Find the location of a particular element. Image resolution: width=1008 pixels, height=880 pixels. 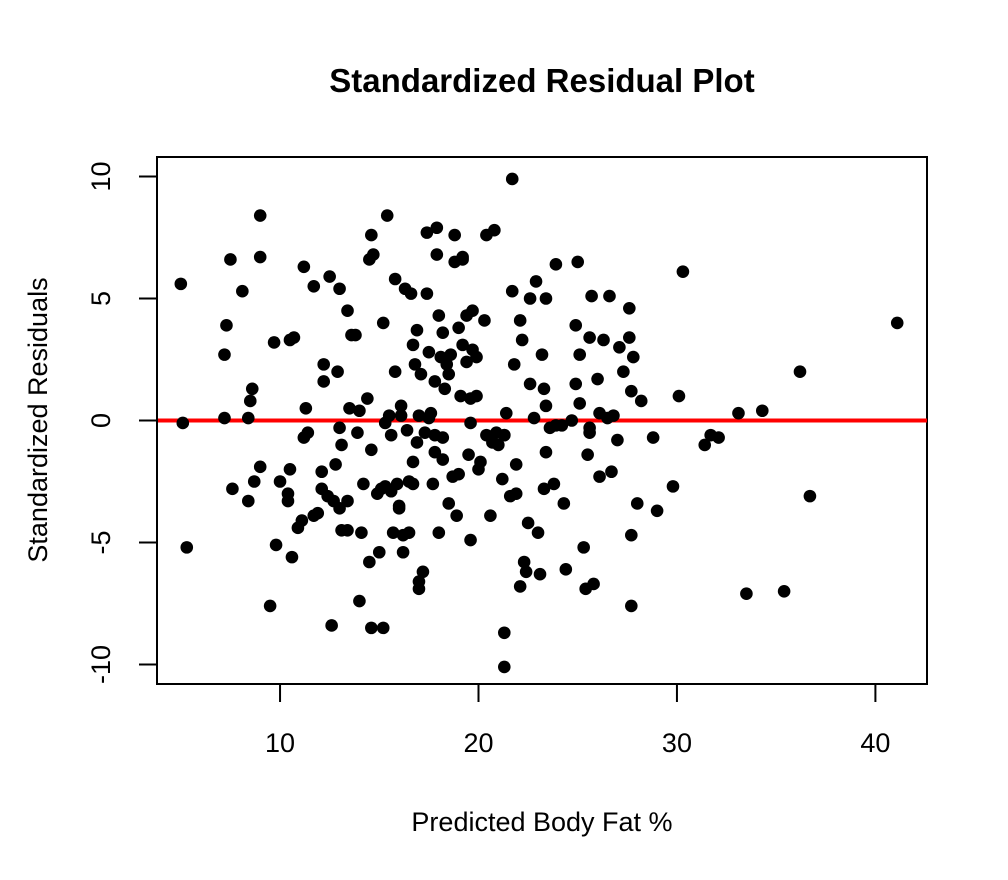

chart-title: Standardized Residual Plot is located at coordinates (541, 80).